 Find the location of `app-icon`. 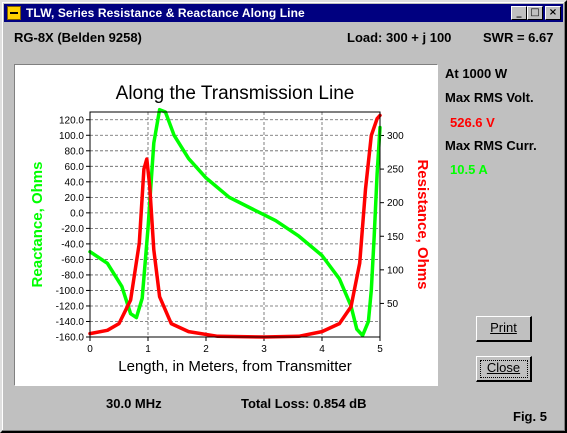

app-icon is located at coordinates (14, 13).